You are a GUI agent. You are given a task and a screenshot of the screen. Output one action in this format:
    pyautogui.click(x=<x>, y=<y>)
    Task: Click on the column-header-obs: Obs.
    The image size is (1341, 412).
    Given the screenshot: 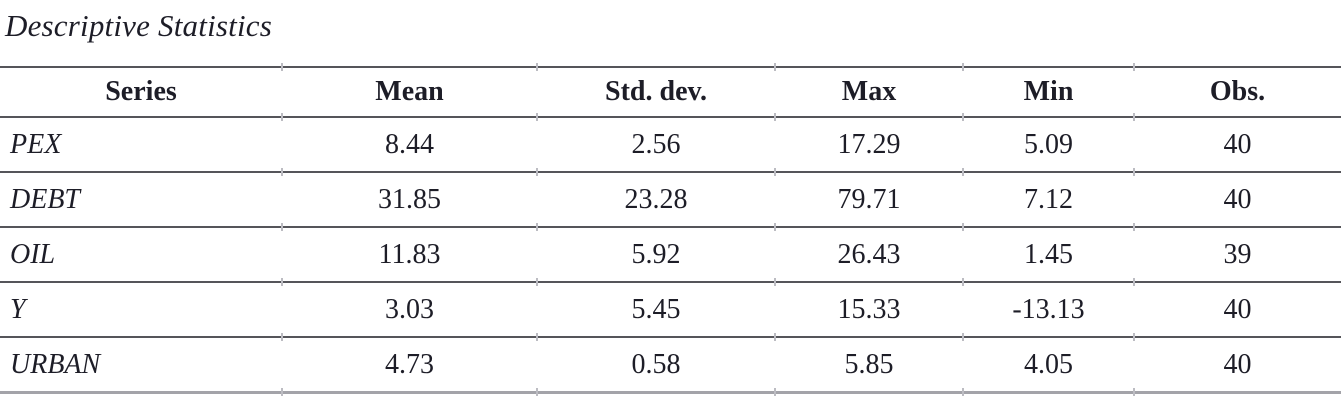 What is the action you would take?
    pyautogui.click(x=1237, y=92)
    